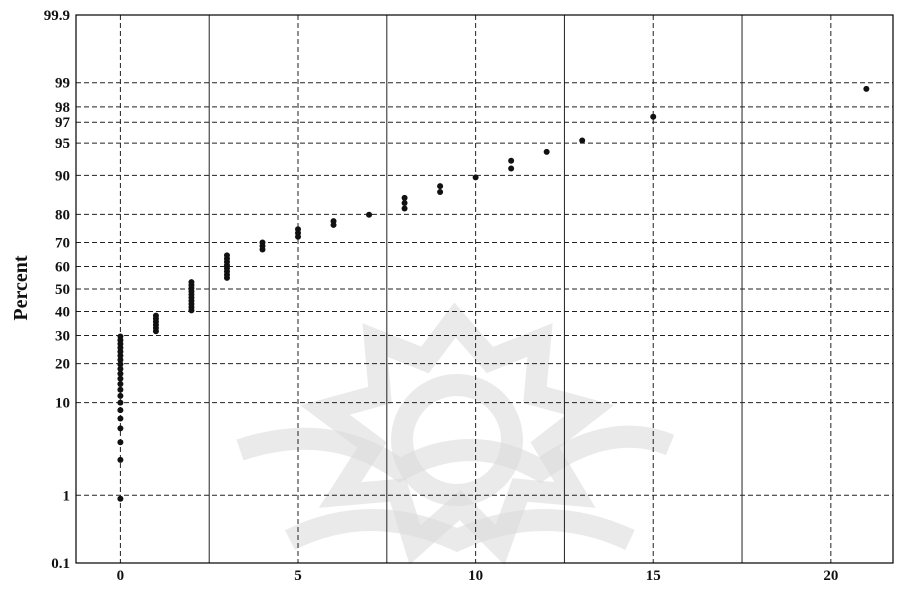 This screenshot has height=589, width=897. Describe the element at coordinates (62, 176) in the screenshot. I see `y-tick-label: 90` at that location.